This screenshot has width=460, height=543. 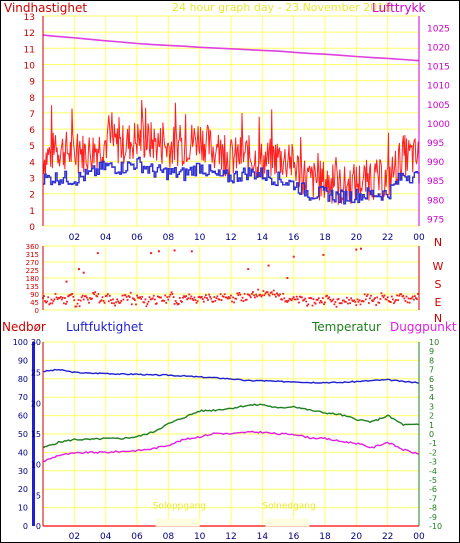 What do you see at coordinates (435, 163) in the screenshot?
I see `pressure-tick-label: 990` at bounding box center [435, 163].